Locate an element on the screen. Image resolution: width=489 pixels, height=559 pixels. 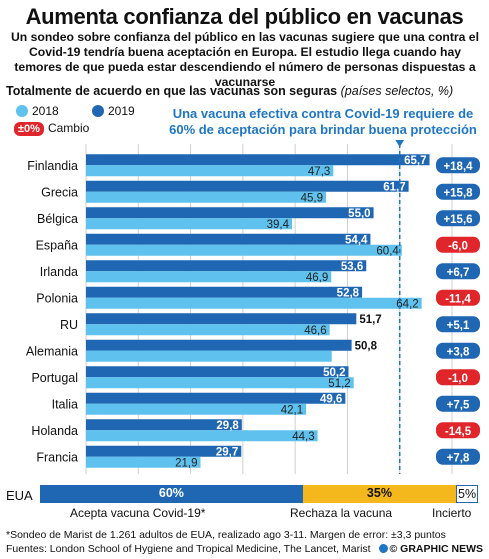
eua-reject-bar: 35% is located at coordinates (379, 494).